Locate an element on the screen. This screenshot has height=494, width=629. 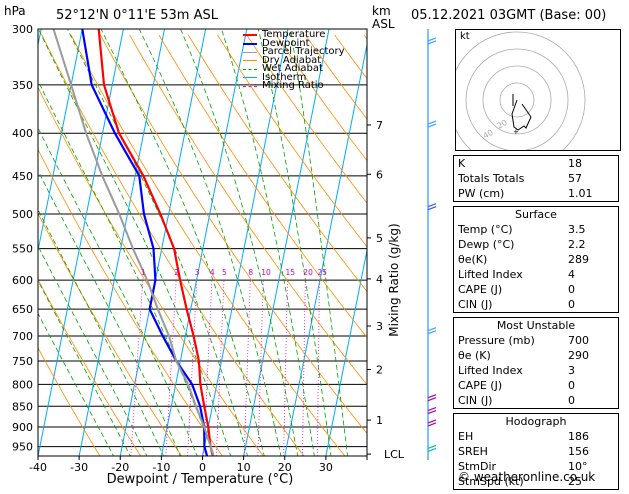
km-tick-label: 7 is located at coordinates (379, 125).